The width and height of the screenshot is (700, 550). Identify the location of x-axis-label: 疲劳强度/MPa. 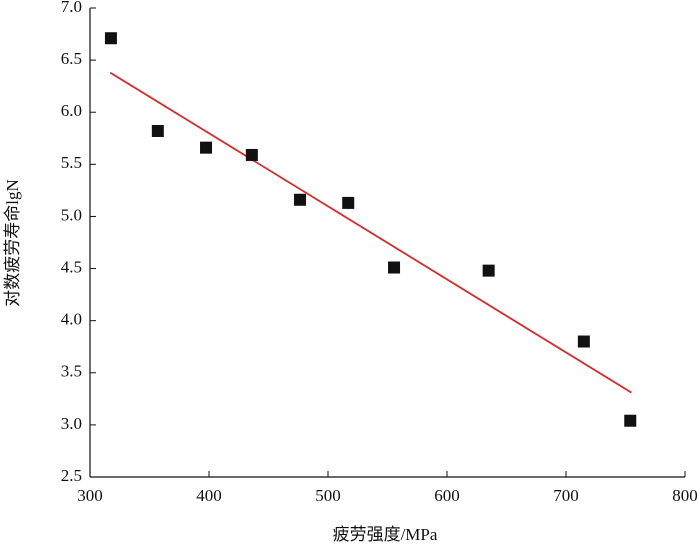
(385, 534).